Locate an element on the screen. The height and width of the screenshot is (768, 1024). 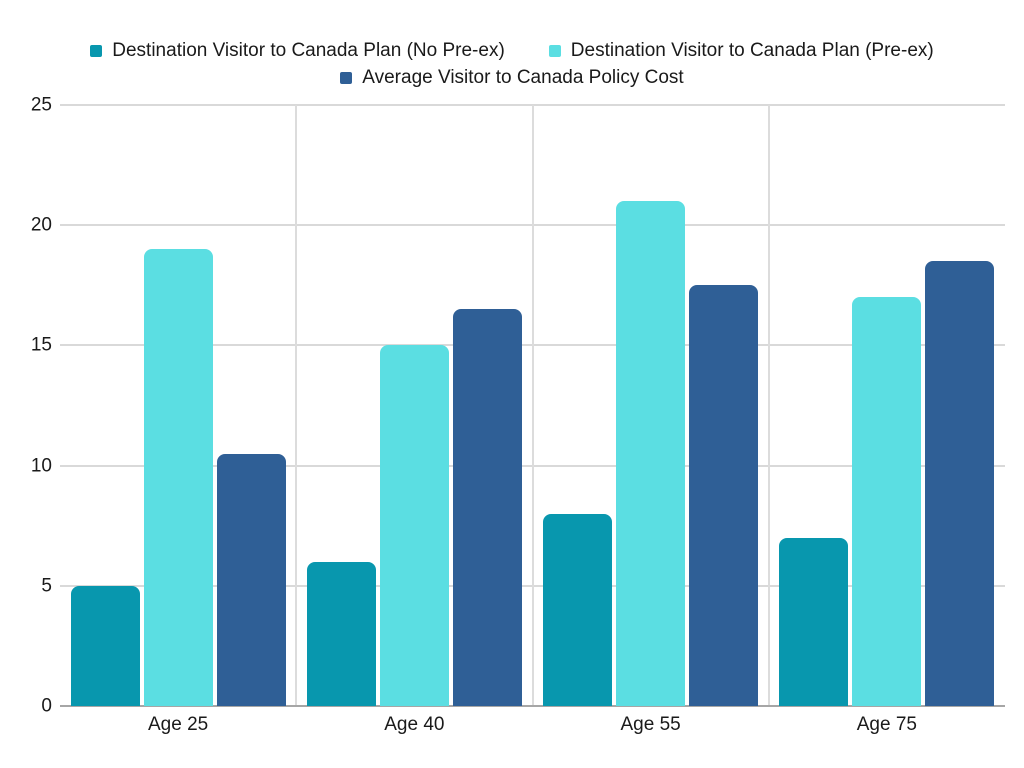
y-tick-label: 25 is located at coordinates (41, 105).